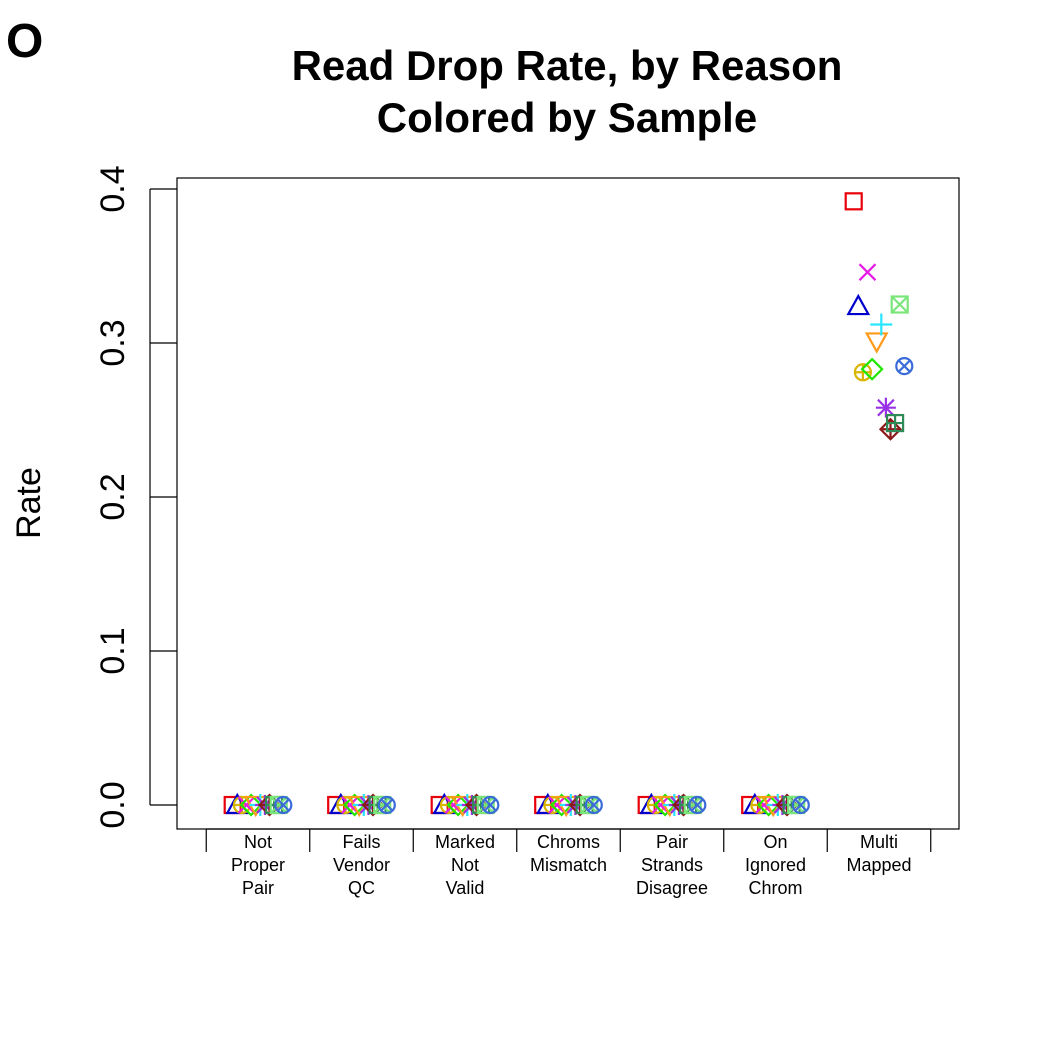 This screenshot has width=1050, height=1050. I want to click on panel-label: O, so click(25, 41).